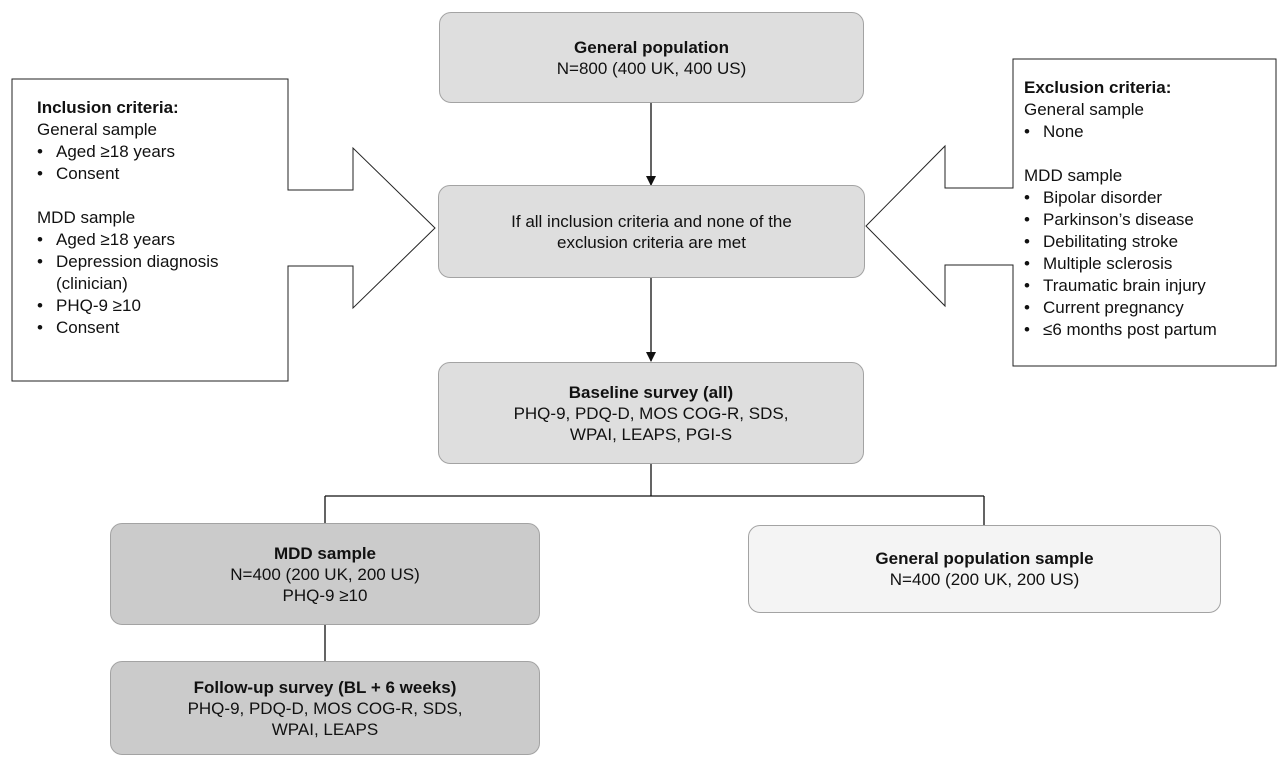  Describe the element at coordinates (1084, 109) in the screenshot. I see `exclusion-general-label: General sample` at that location.